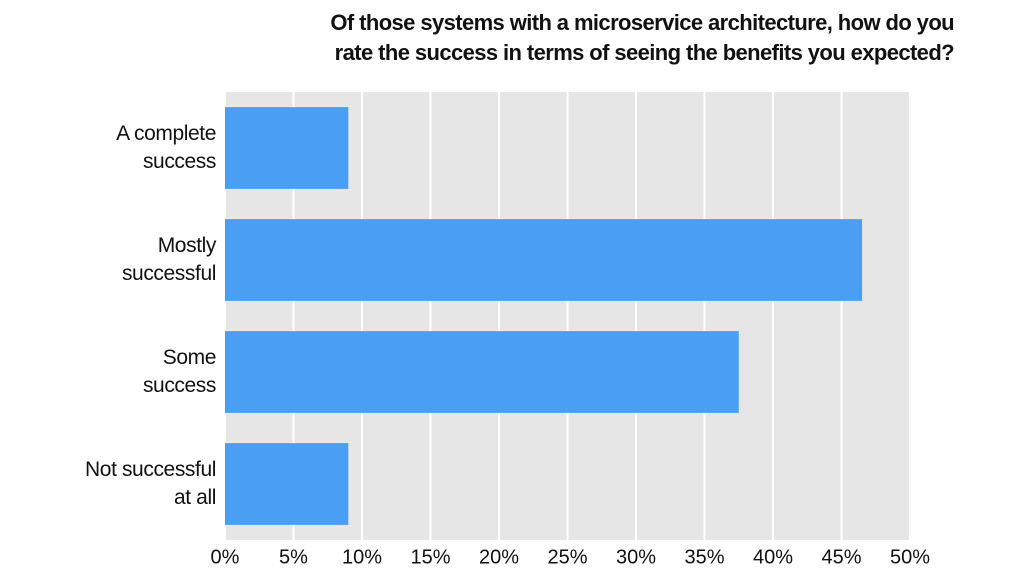 The image size is (1024, 576). What do you see at coordinates (150, 483) in the screenshot?
I see `y-tick-label: Not successful at all` at bounding box center [150, 483].